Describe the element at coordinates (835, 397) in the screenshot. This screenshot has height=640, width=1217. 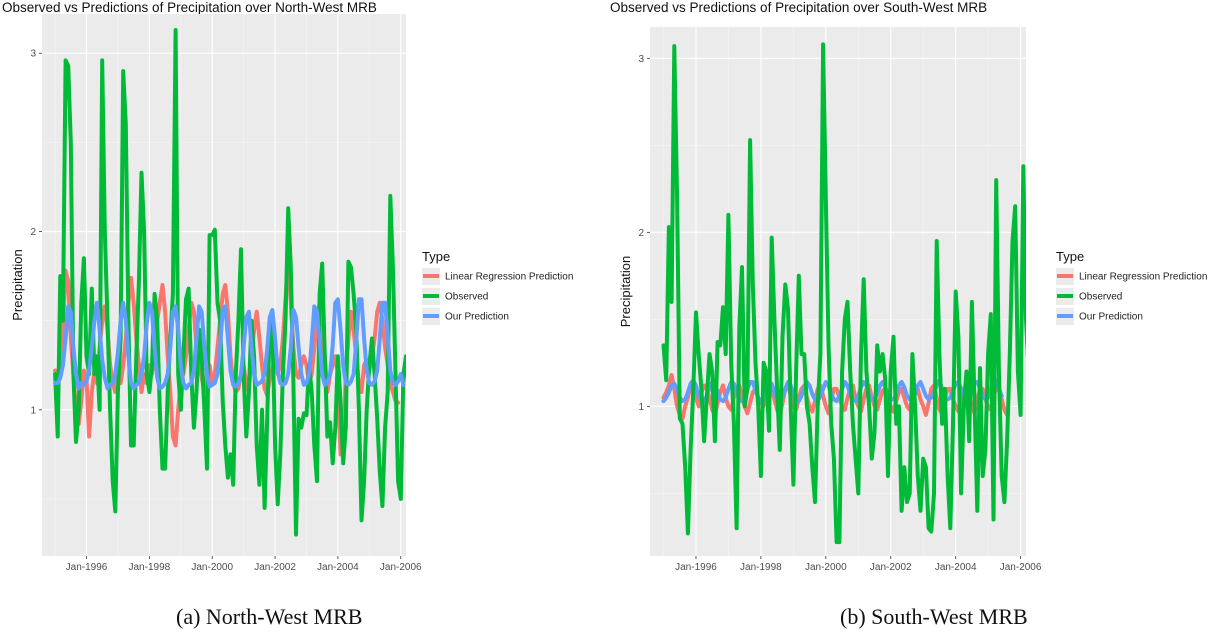
I see `series-line-linear-regression-prediction` at that location.